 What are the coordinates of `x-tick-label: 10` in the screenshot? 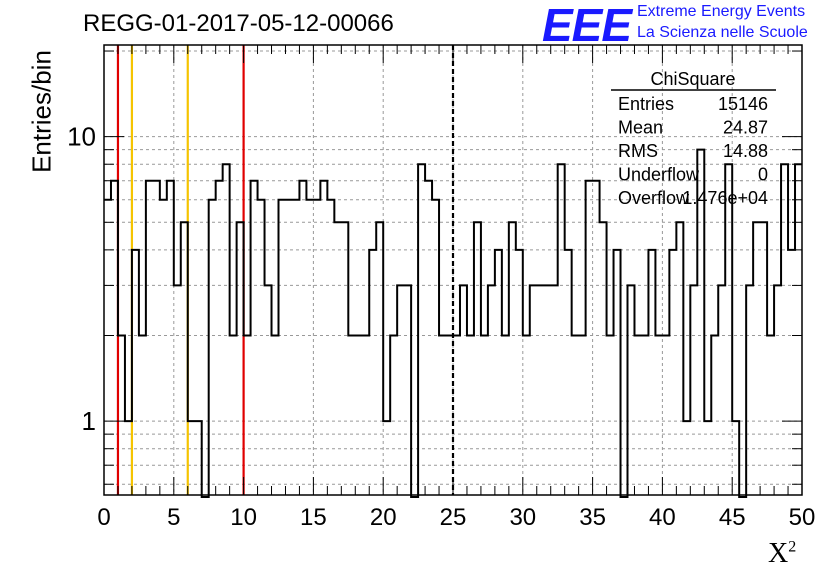 It's located at (243, 517).